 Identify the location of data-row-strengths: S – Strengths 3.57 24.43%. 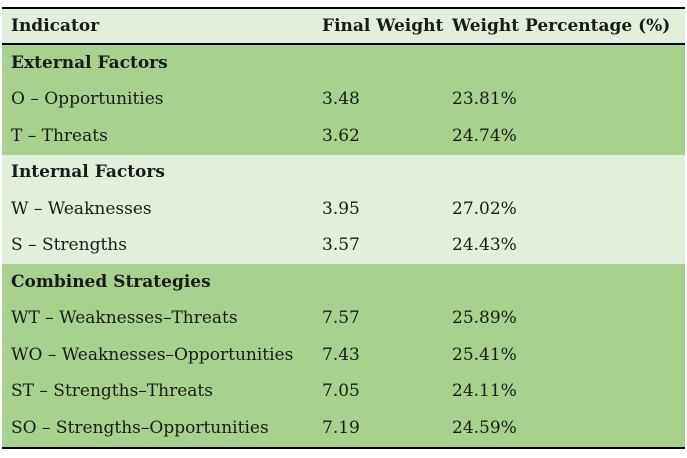
(343, 245).